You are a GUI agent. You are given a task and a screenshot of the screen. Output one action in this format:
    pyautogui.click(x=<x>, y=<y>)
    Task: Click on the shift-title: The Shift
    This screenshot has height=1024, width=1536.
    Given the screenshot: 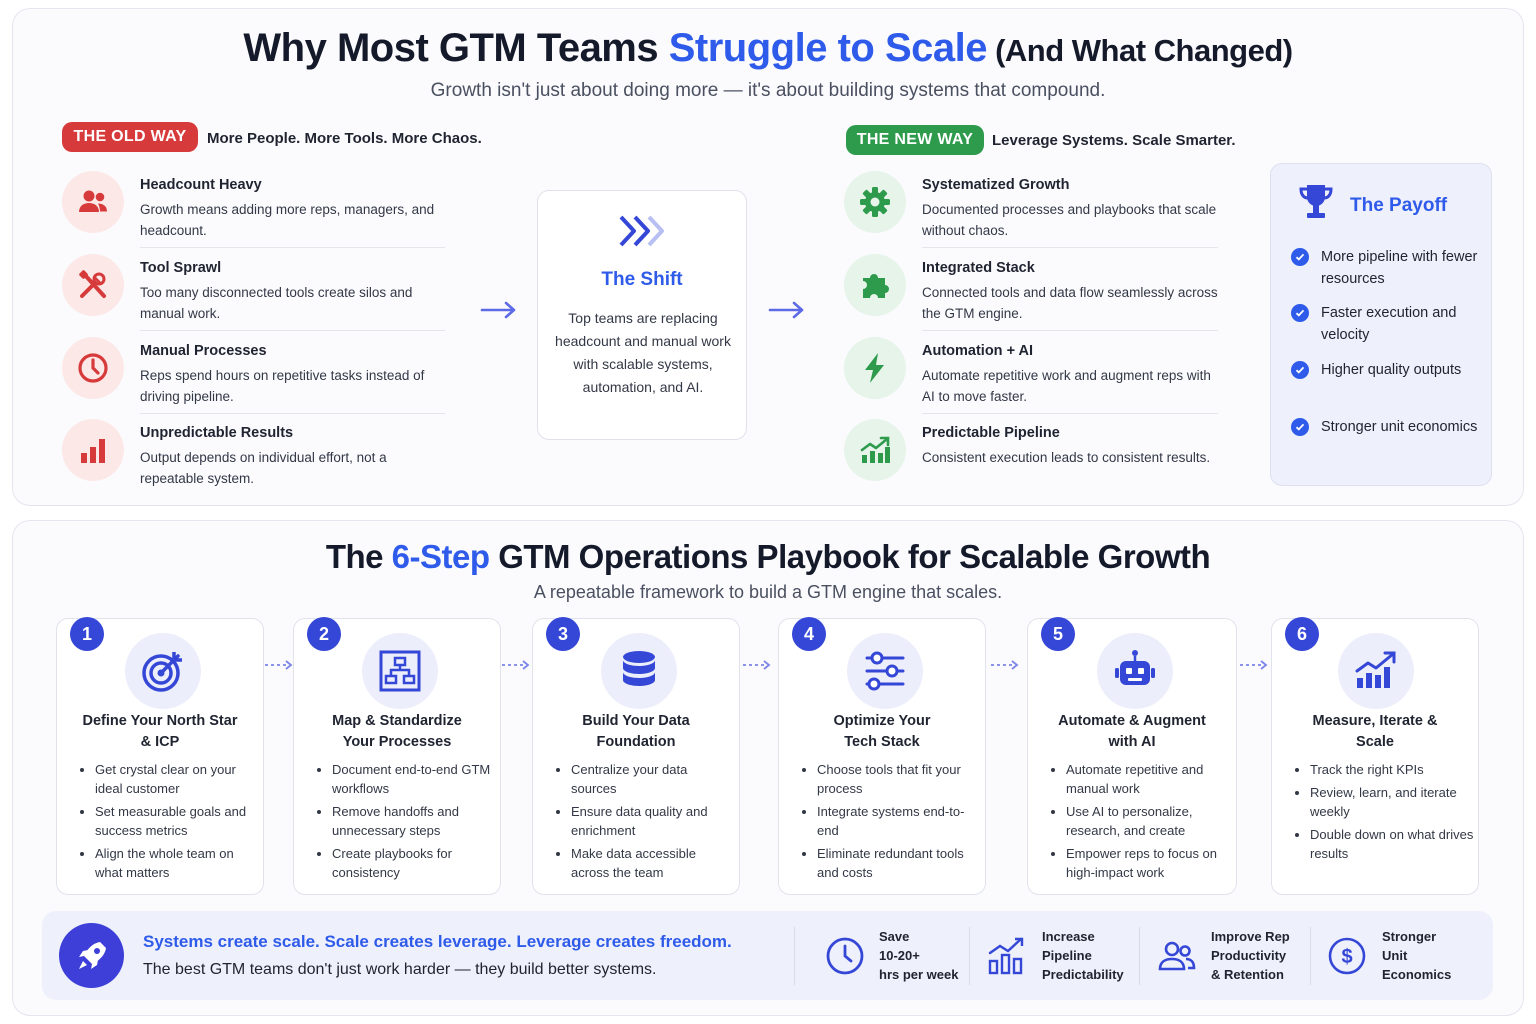 What is the action you would take?
    pyautogui.click(x=642, y=279)
    